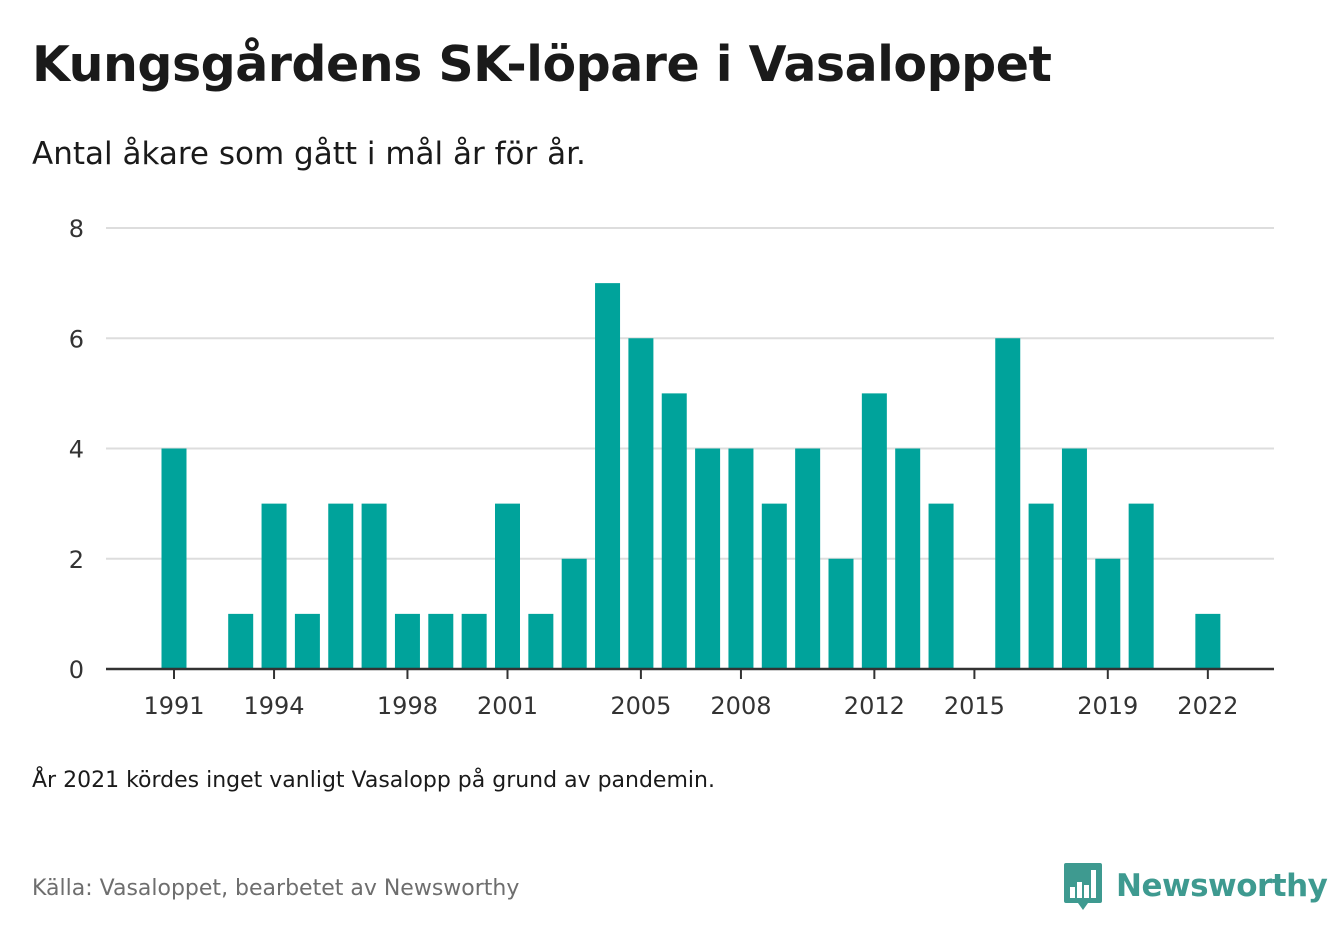  I want to click on y-tick-label: 6, so click(76, 339).